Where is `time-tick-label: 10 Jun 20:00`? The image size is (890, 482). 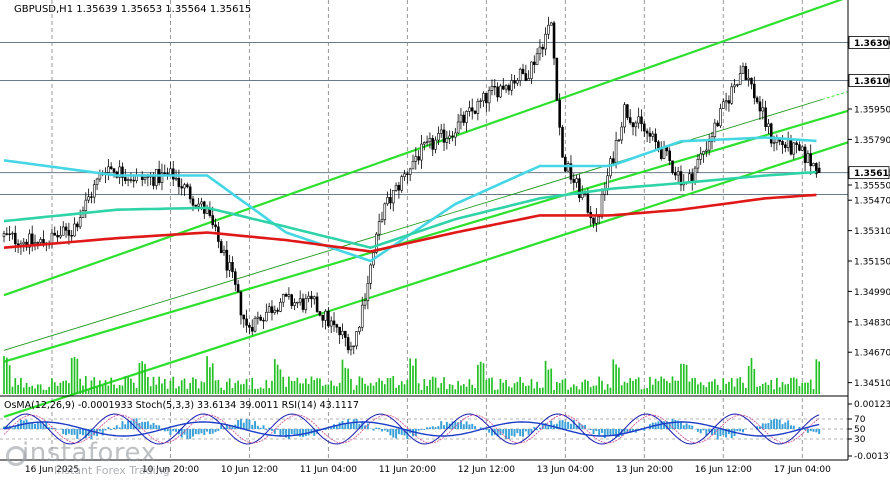 time-tick-label: 10 Jun 20:00 is located at coordinates (170, 470).